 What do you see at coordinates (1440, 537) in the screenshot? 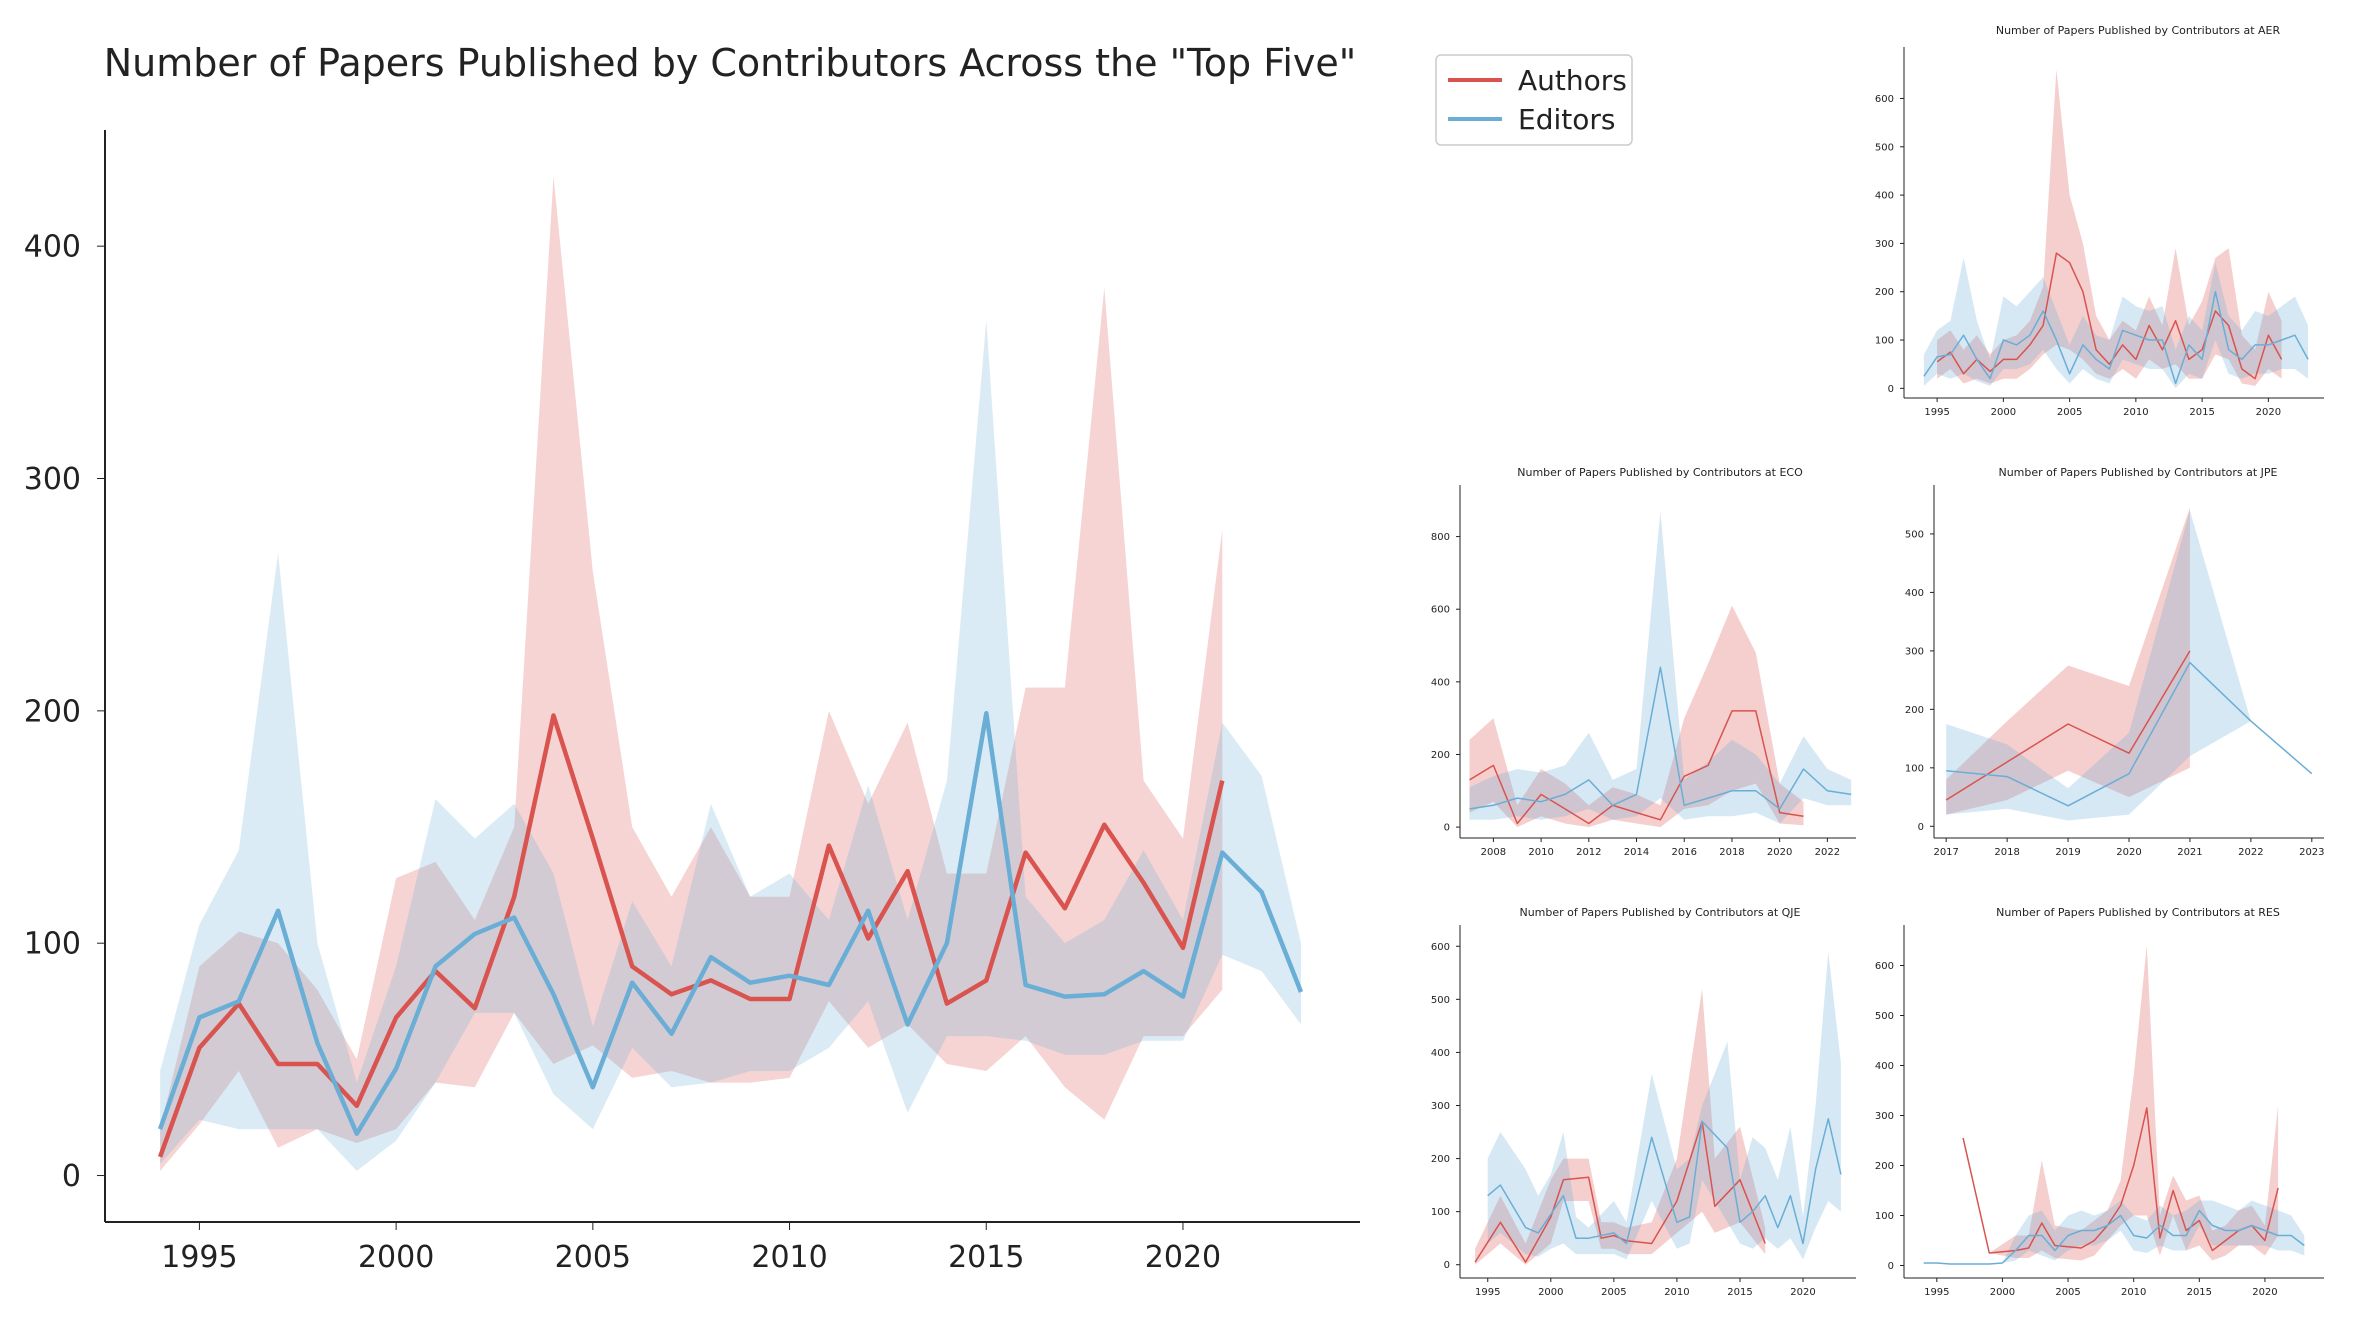
I see `y-tick-label: 800` at bounding box center [1440, 537].